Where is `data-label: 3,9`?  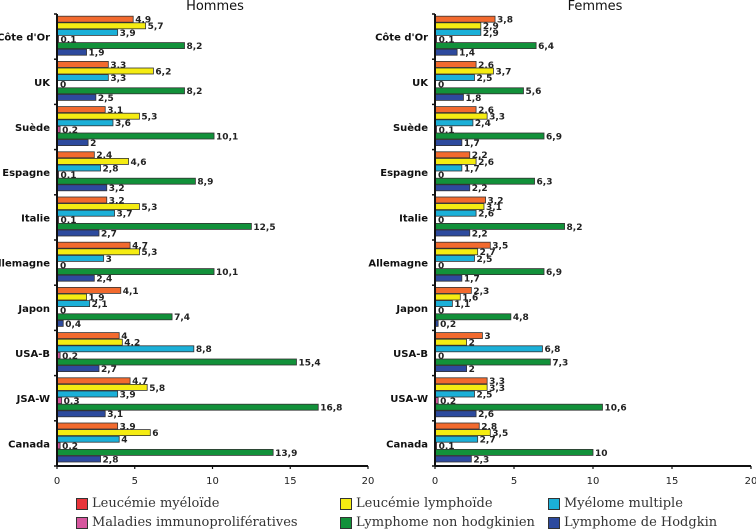
data-label: 3,9 is located at coordinates (128, 34).